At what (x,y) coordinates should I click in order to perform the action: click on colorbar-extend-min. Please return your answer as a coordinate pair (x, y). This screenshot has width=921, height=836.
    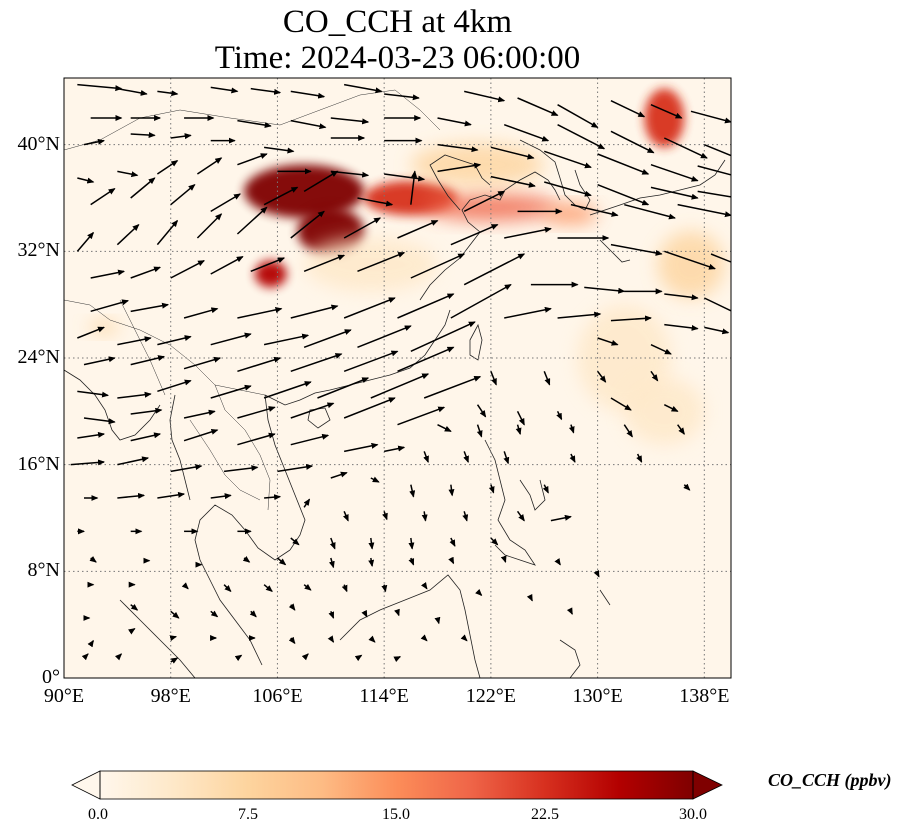
    Looking at the image, I should click on (86, 785).